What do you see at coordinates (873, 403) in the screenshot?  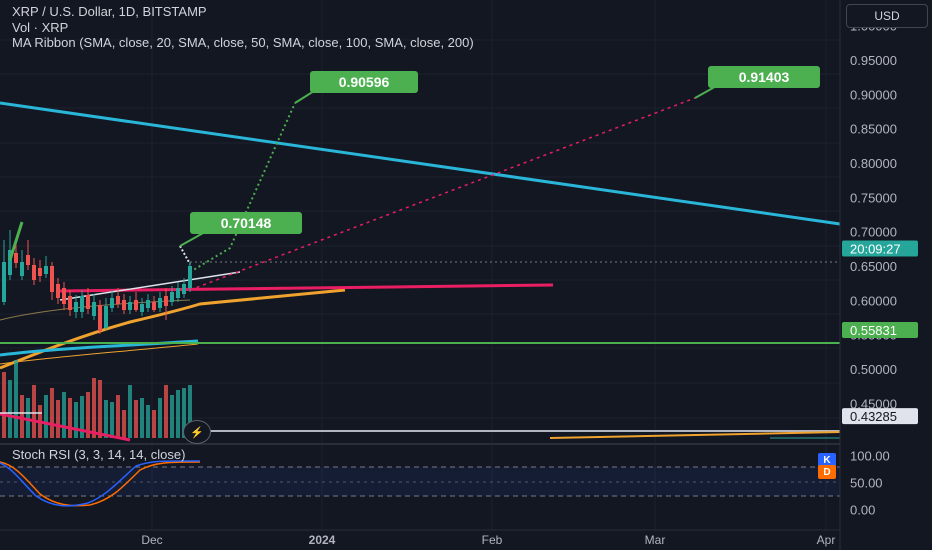 I see `price-tick-label: 0.45000` at bounding box center [873, 403].